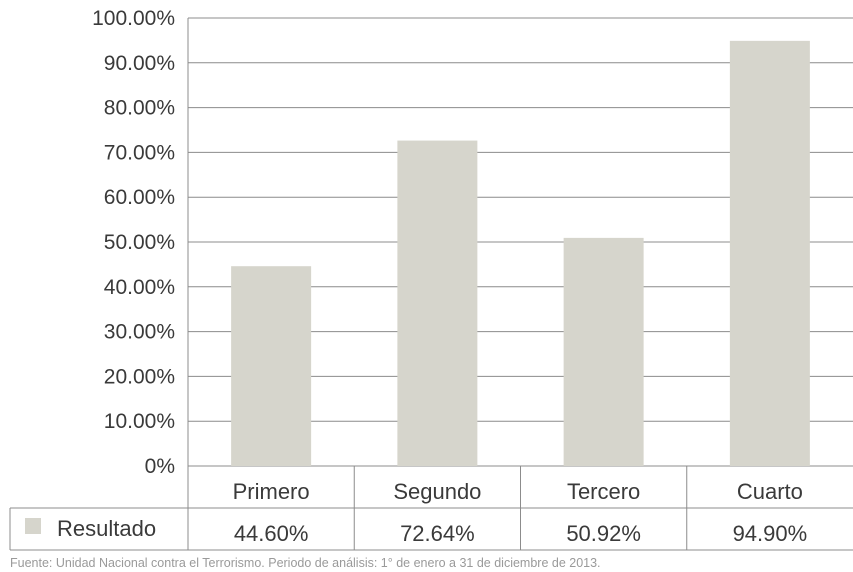 Image resolution: width=853 pixels, height=572 pixels. Describe the element at coordinates (770, 491) in the screenshot. I see `category-label: Cuarto` at that location.